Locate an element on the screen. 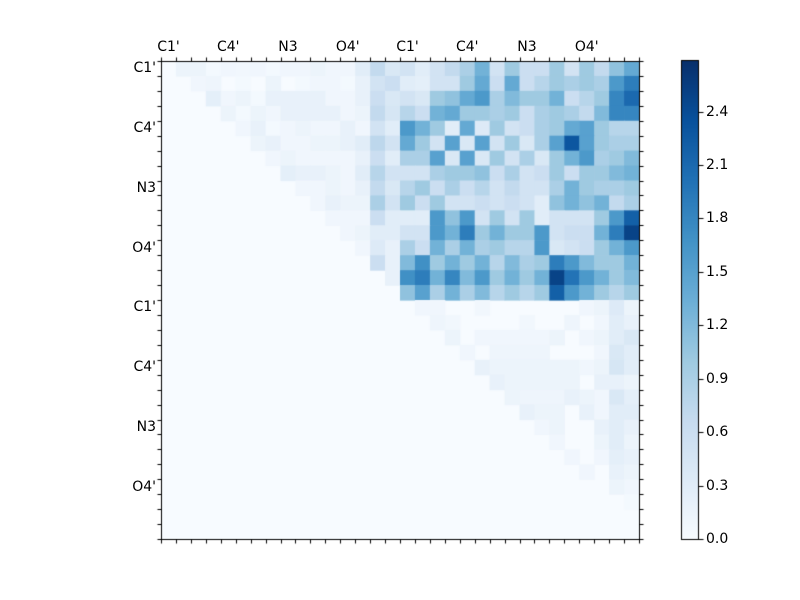  colorbar-tick-label: 2.1 is located at coordinates (717, 165).